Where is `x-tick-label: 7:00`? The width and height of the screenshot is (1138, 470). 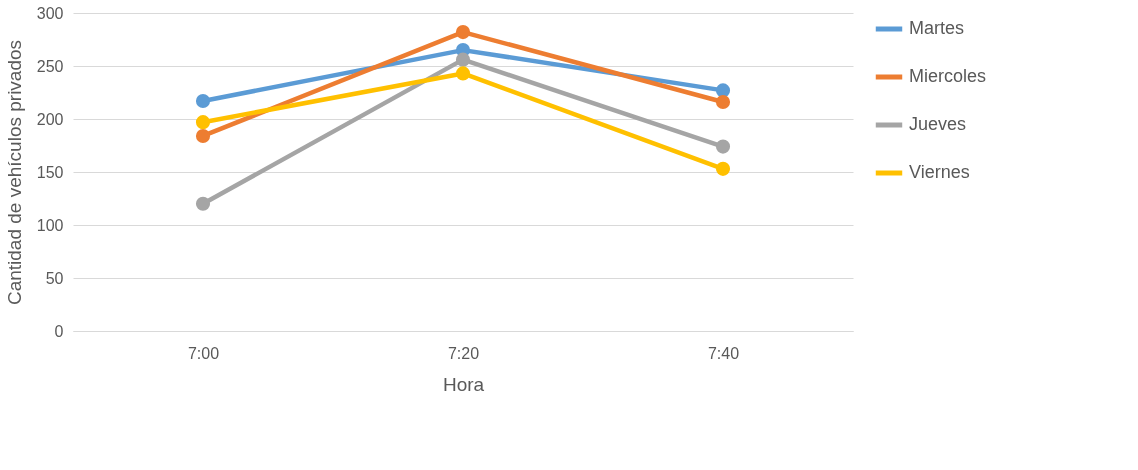 x-tick-label: 7:00 is located at coordinates (203, 353).